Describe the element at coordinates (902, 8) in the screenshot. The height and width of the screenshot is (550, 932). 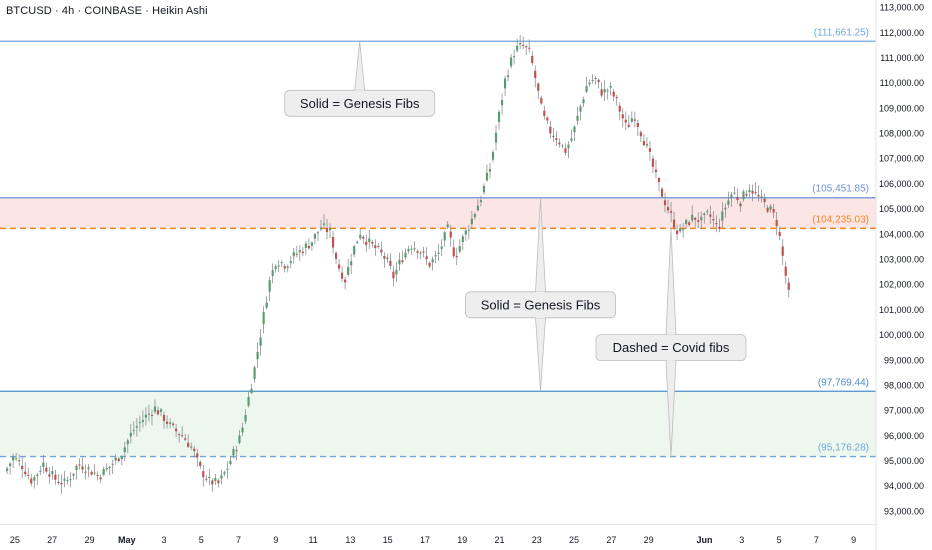
I see `price-tick-label: 113,000.00` at that location.